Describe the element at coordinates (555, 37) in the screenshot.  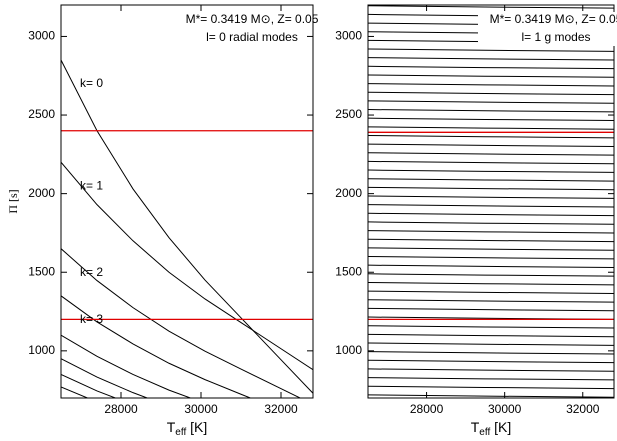
I see `annotation: l= 1 g modes` at that location.